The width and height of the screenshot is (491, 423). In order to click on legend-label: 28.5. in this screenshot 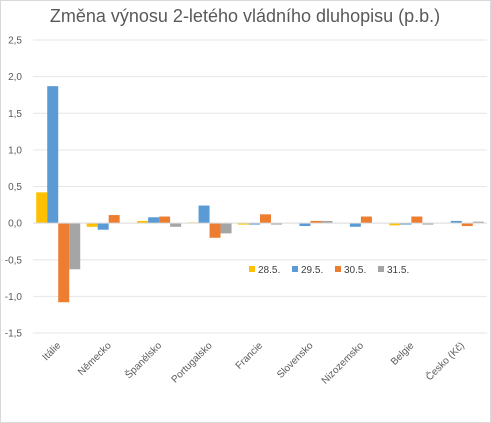, I will do `click(269, 270)`.